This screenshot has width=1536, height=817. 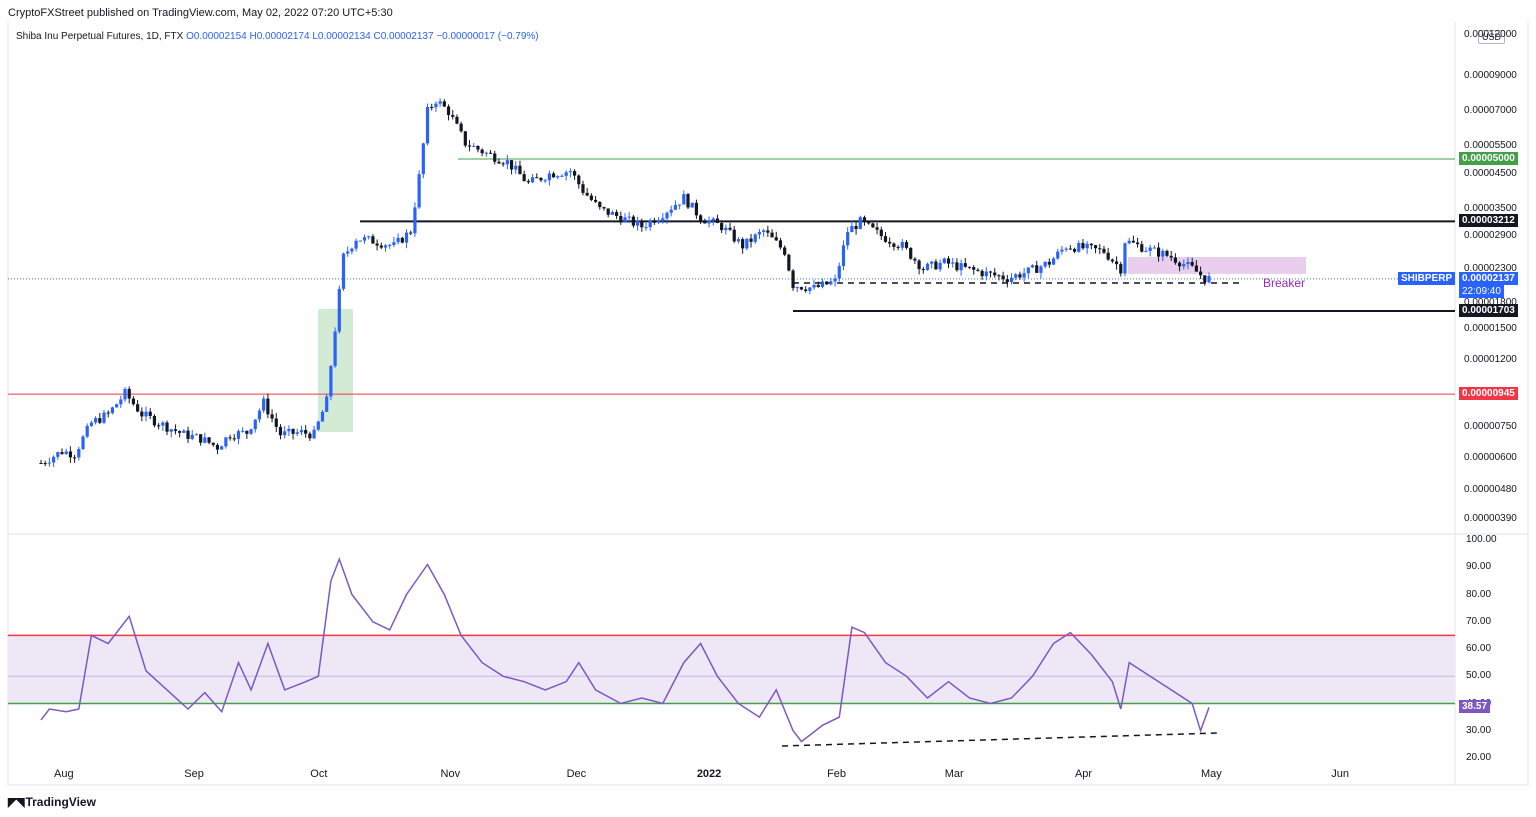 I want to click on breaker-label: Breaker, so click(x=1284, y=283).